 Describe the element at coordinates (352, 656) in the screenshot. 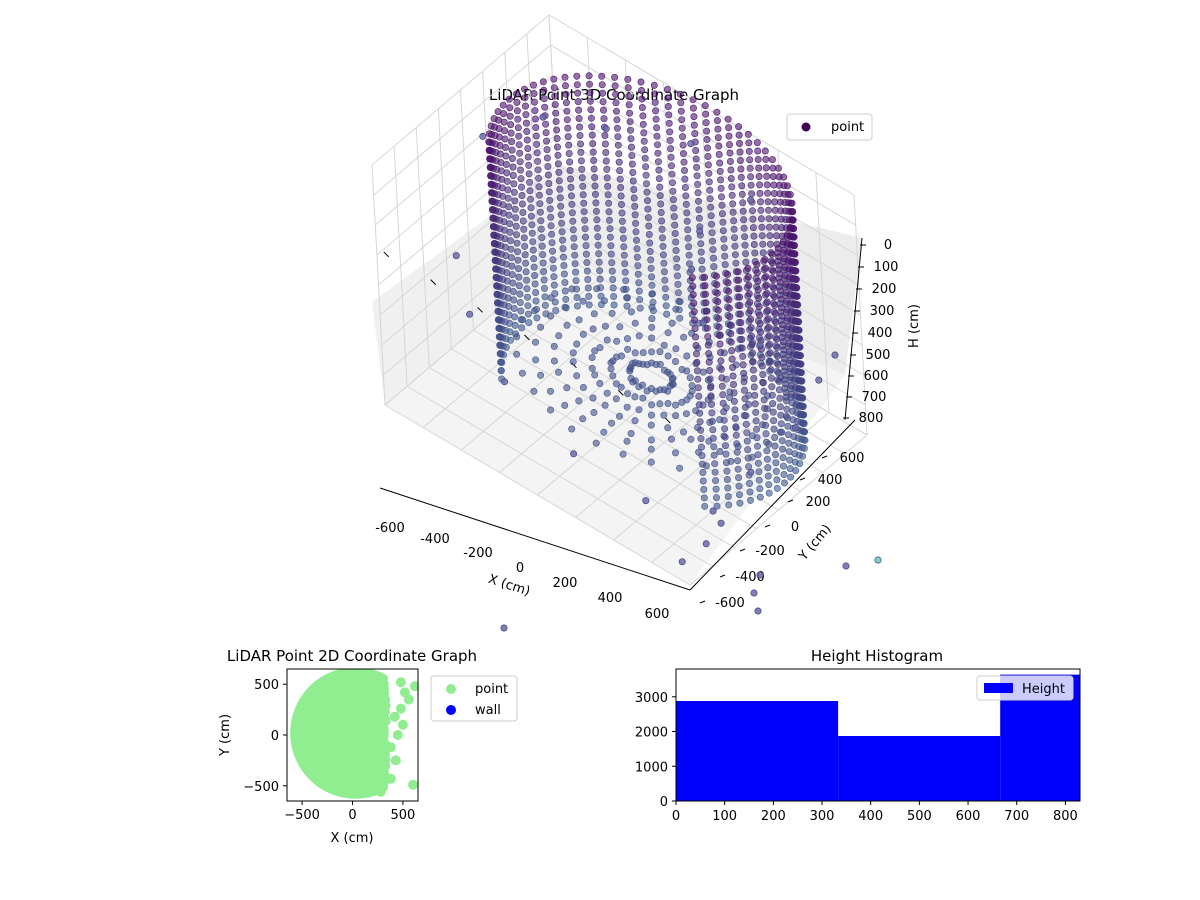

I see `chart-2d-title: LiDAR Point 2D Coordinate Graph` at that location.